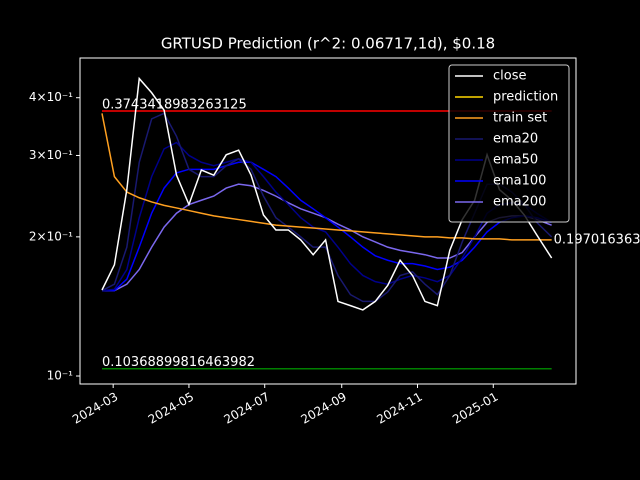  Describe the element at coordinates (597, 239) in the screenshot. I see `end-label: 0.1970163636` at that location.